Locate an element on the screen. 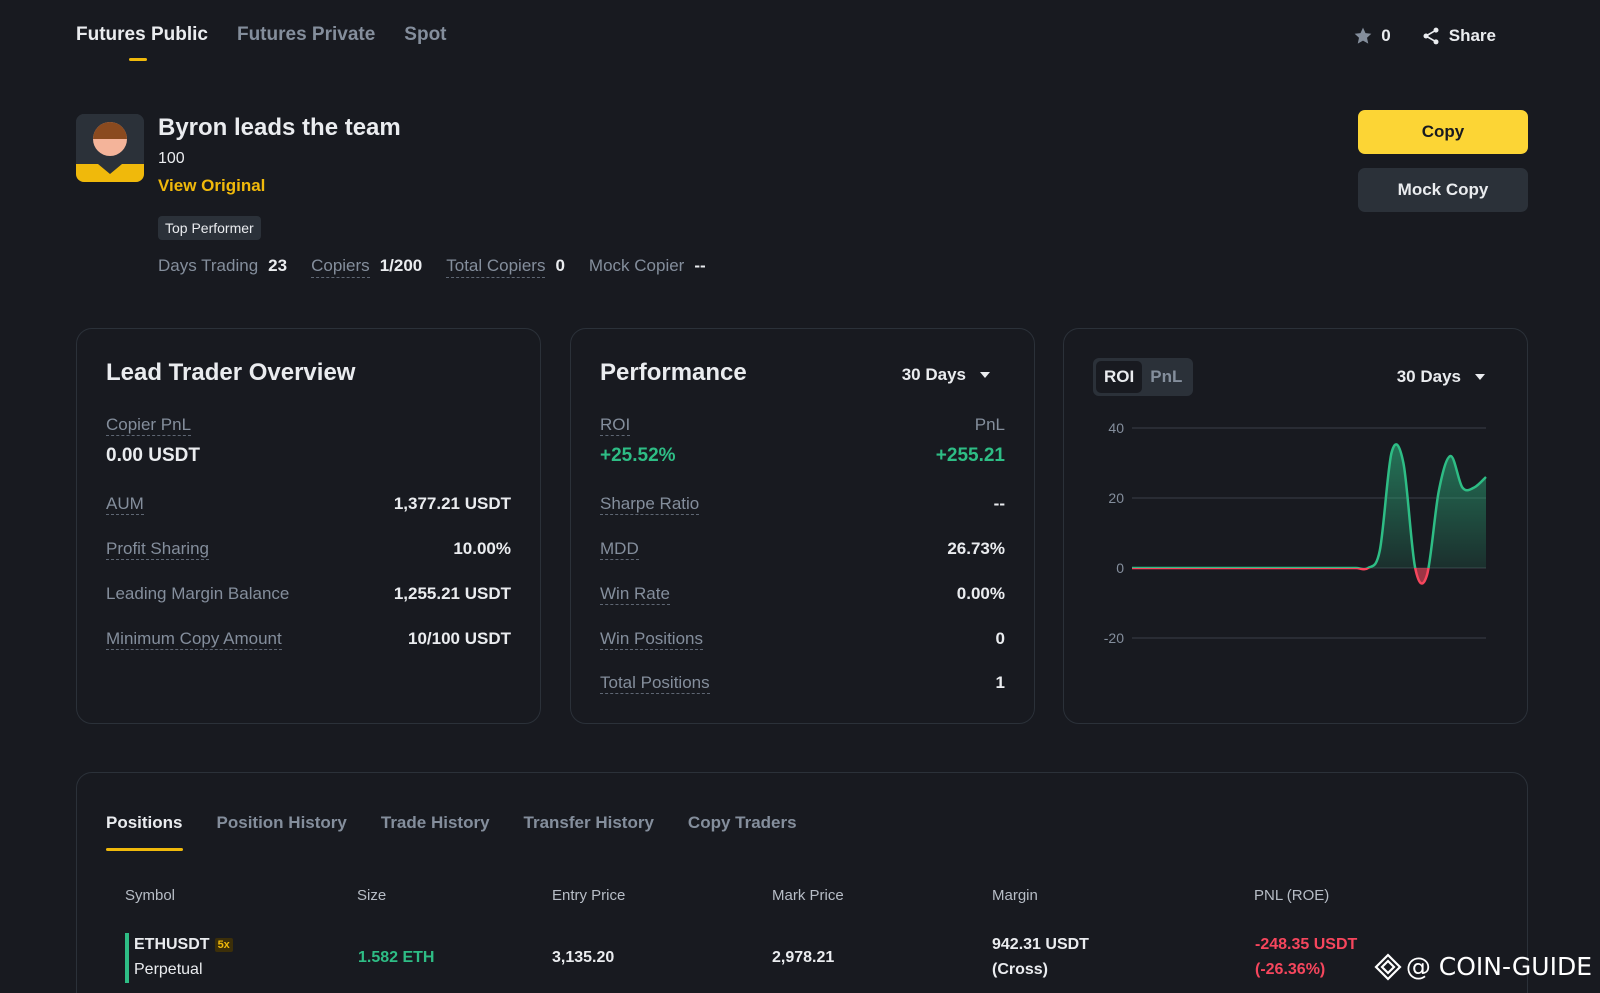  leading-margin-label: Leading Margin Balance is located at coordinates (198, 593).